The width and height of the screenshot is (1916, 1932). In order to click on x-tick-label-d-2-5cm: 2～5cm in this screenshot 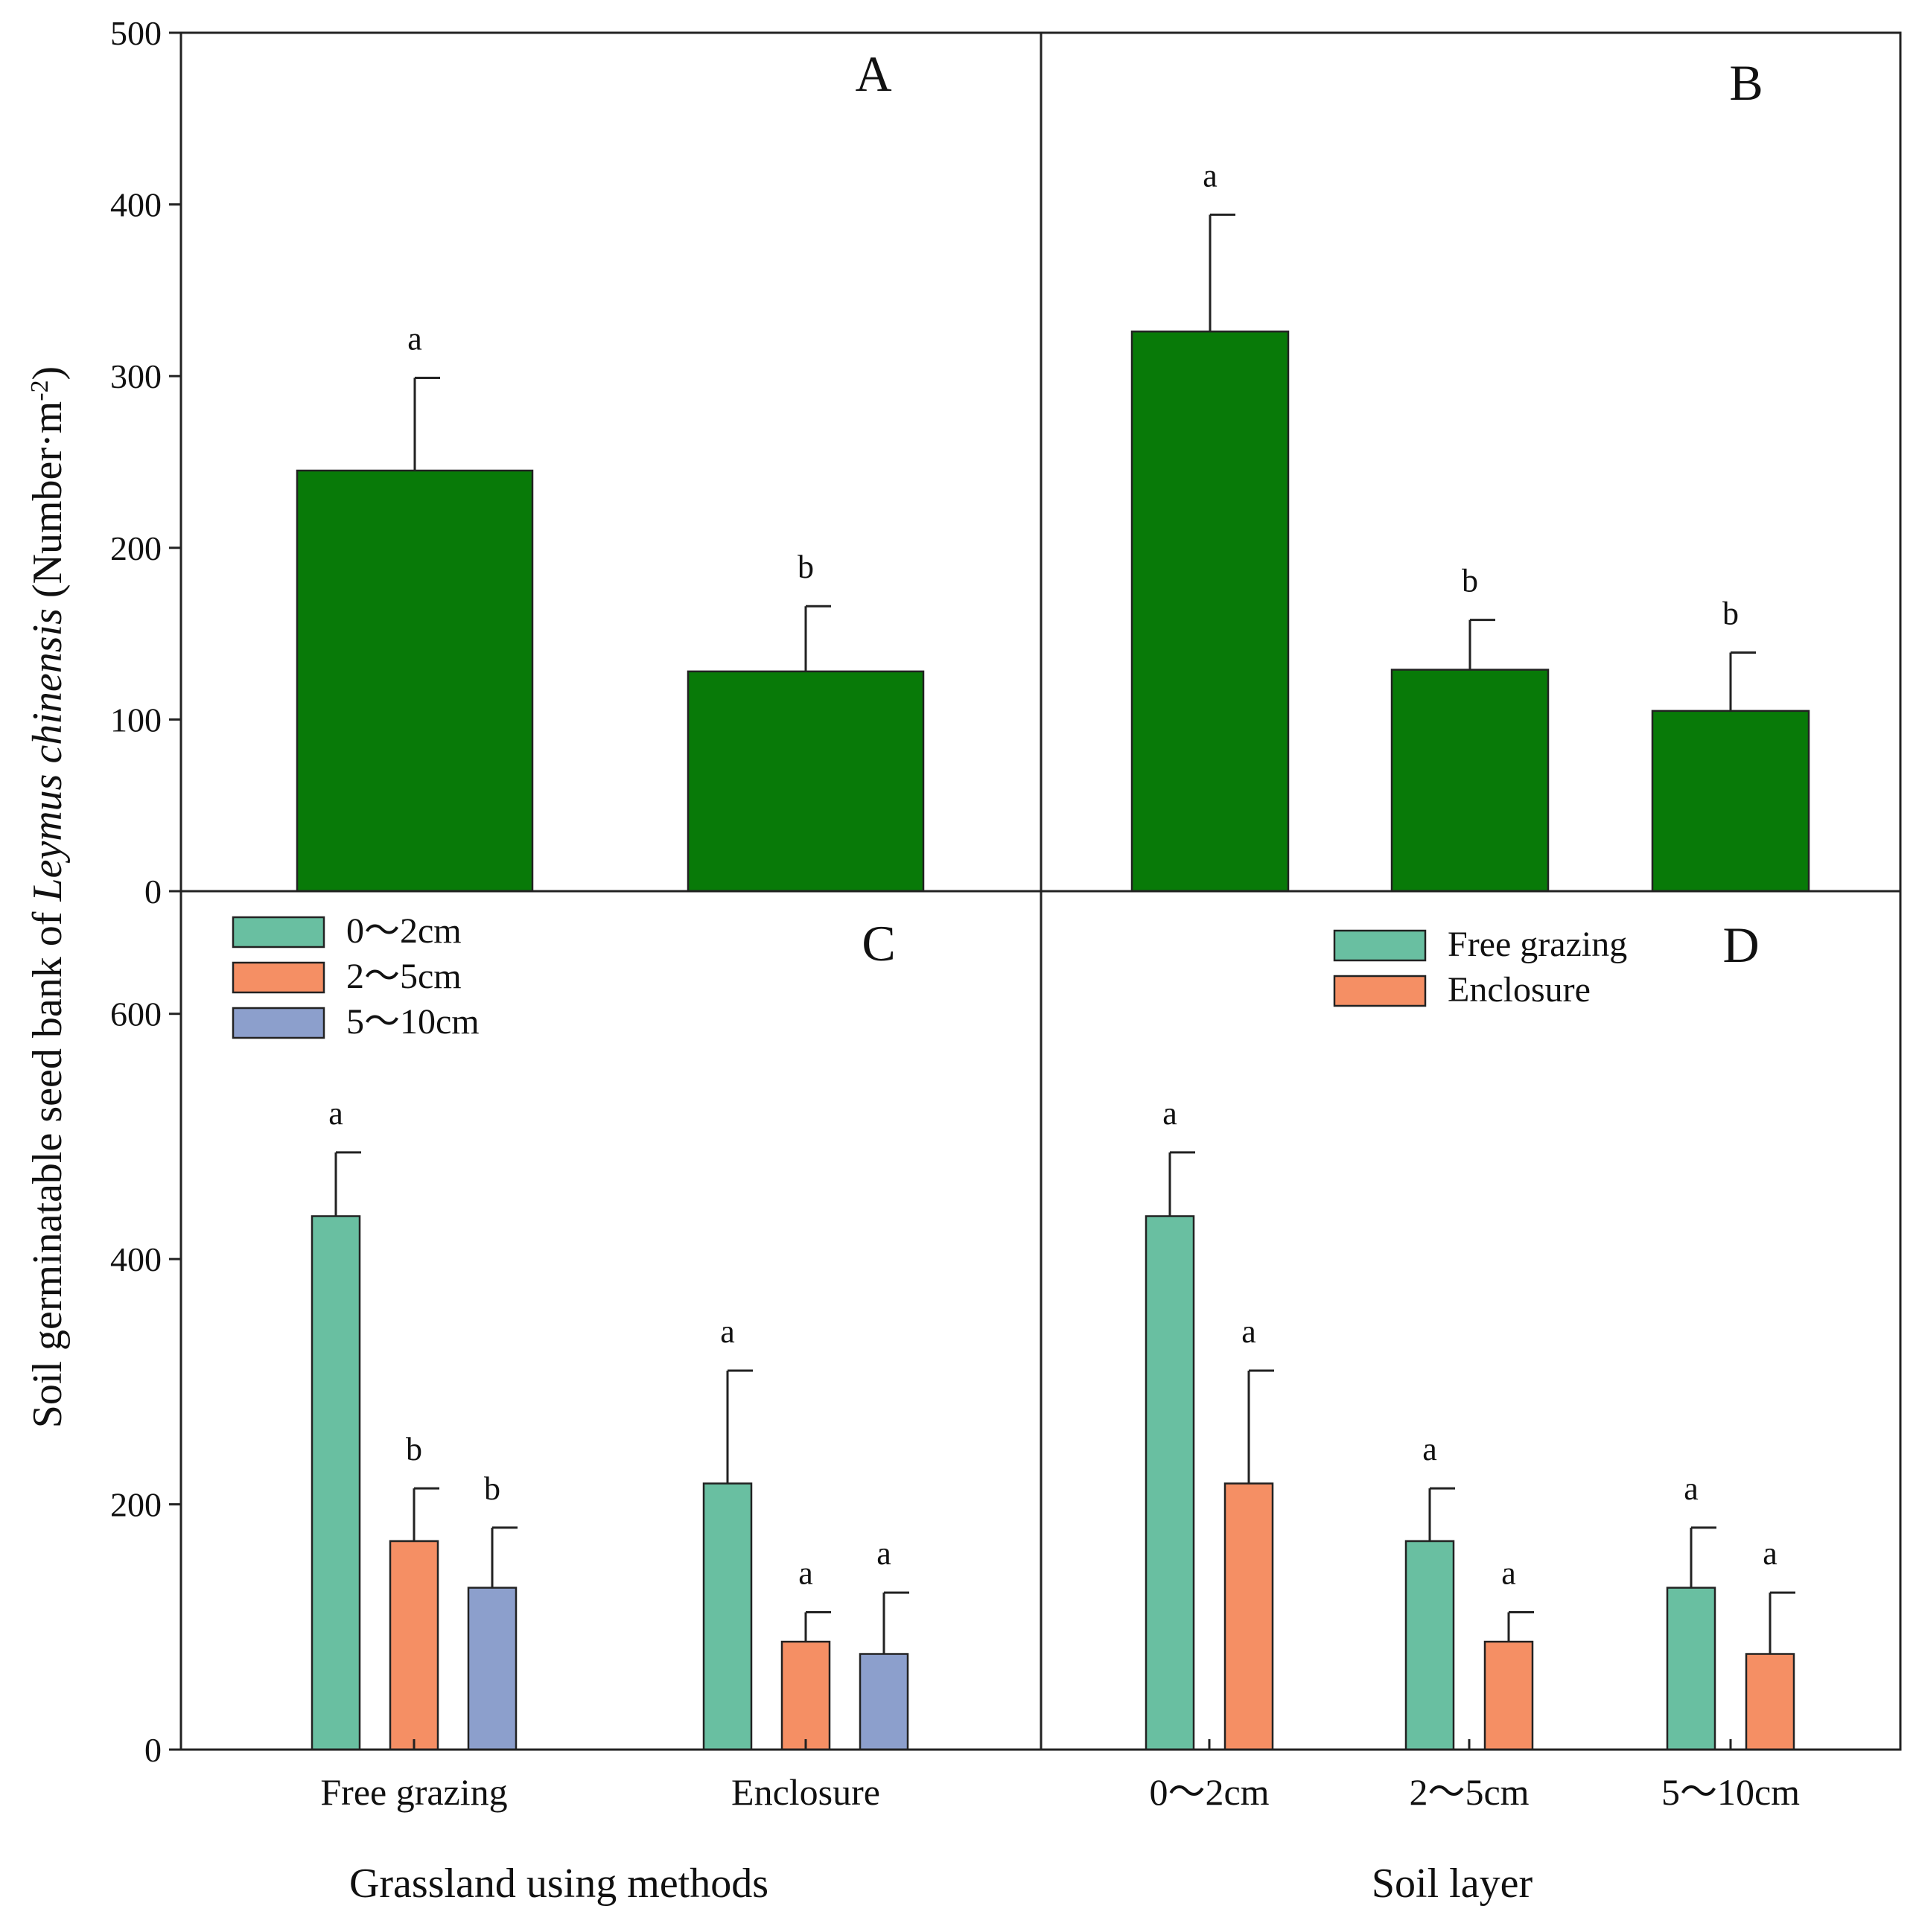, I will do `click(1469, 1792)`.